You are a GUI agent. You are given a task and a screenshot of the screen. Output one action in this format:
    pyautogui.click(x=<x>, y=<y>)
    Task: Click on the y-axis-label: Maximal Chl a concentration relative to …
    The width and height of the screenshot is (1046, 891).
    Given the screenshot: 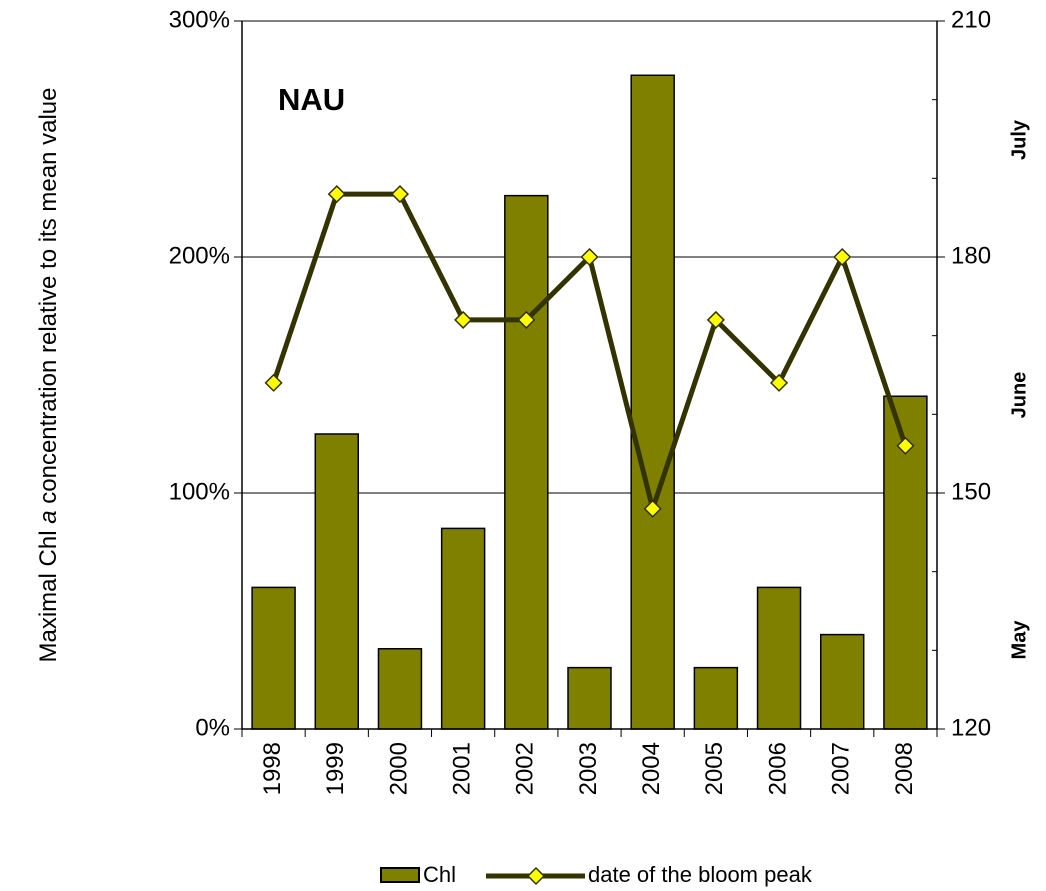 What is the action you would take?
    pyautogui.click(x=48, y=375)
    